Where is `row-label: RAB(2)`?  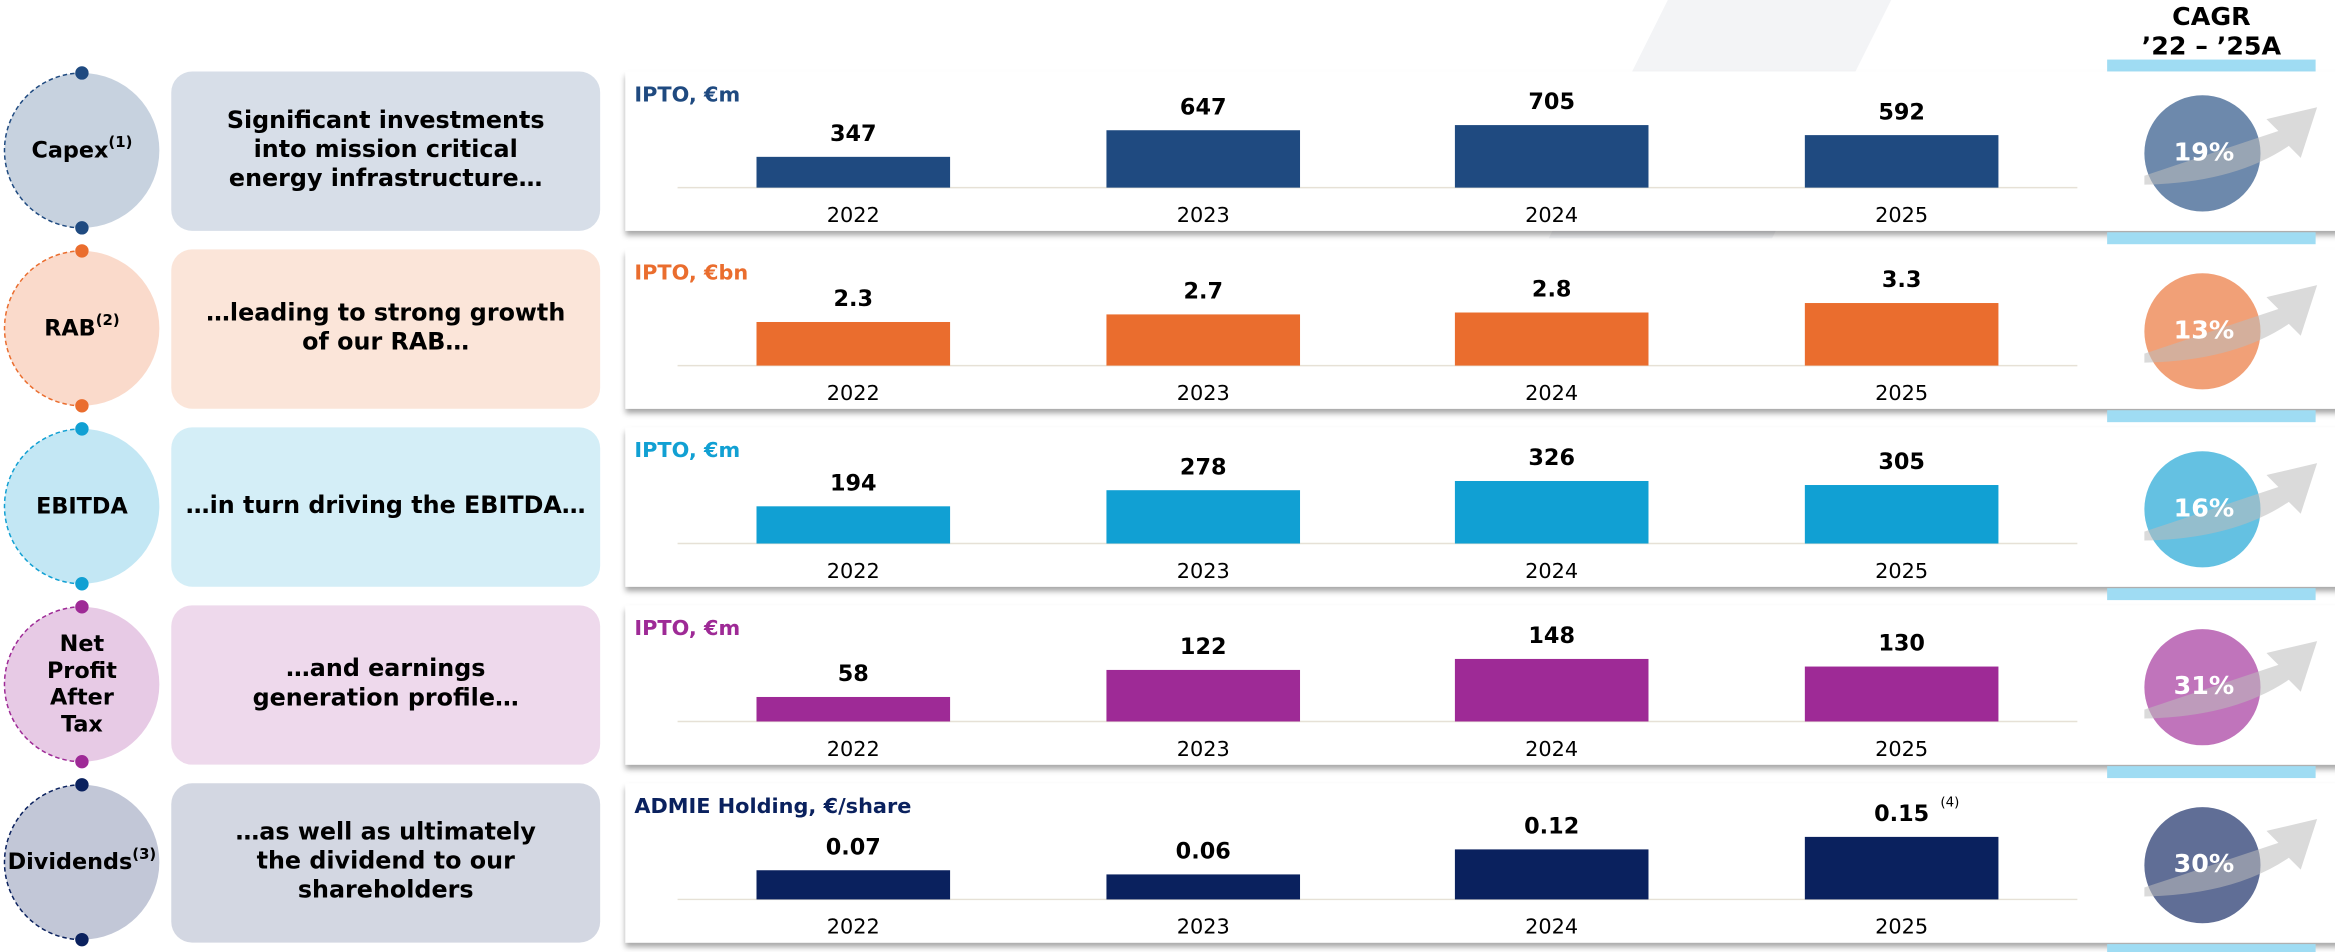 row-label: RAB(2) is located at coordinates (81, 326).